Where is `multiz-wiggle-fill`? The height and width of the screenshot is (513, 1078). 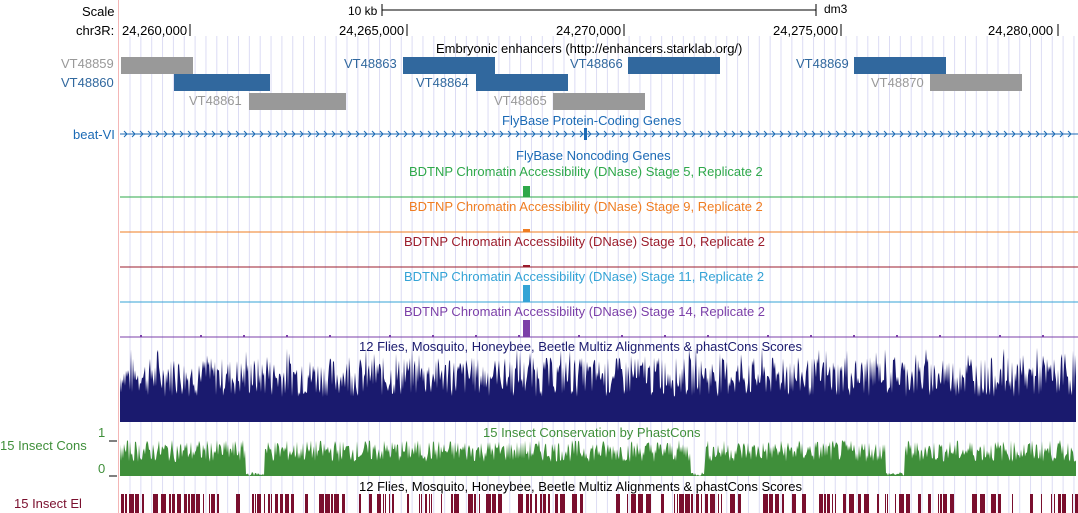
multiz-wiggle-fill is located at coordinates (598, 384).